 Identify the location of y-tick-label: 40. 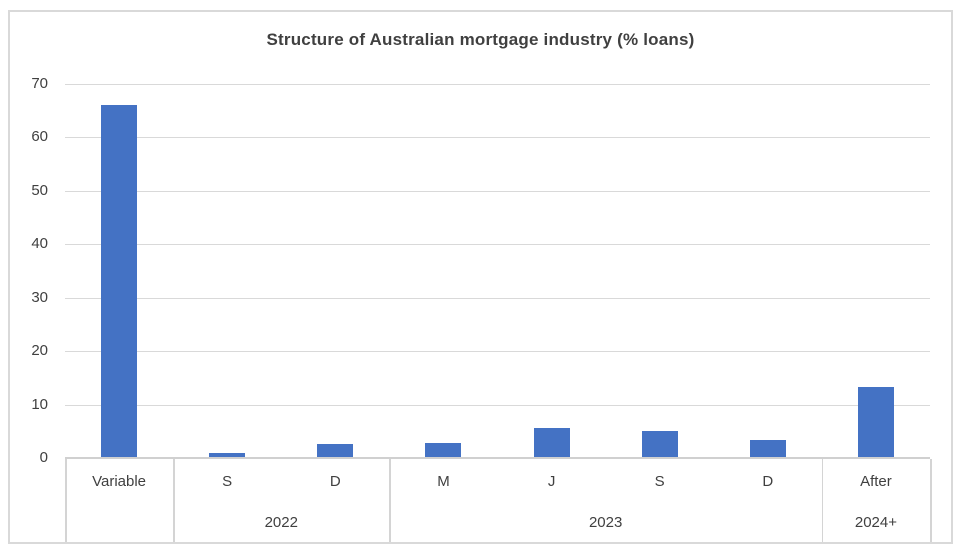
(39, 244).